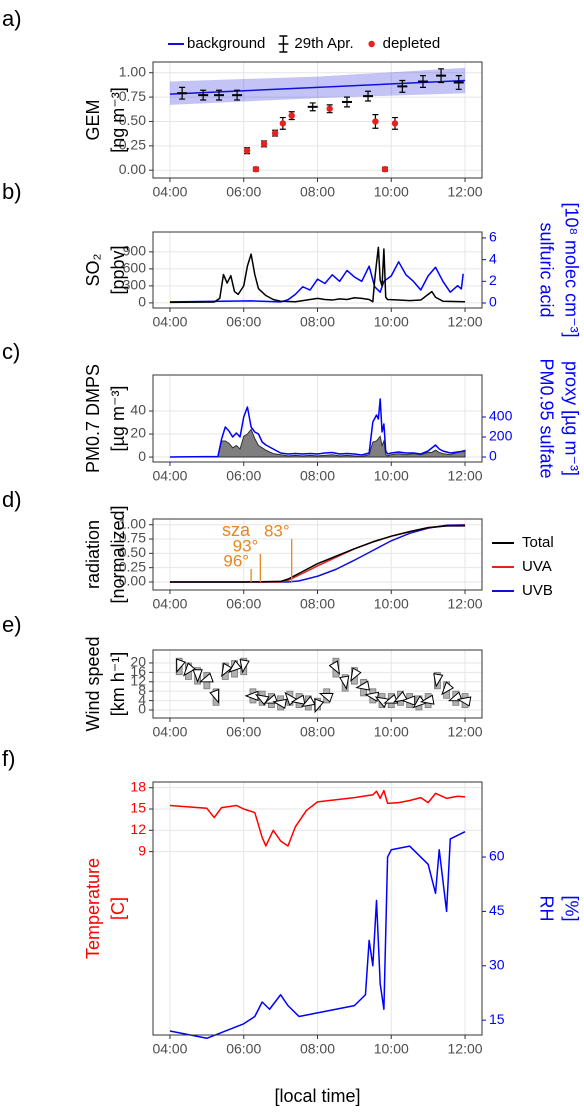 This screenshot has width=584, height=1115. Describe the element at coordinates (497, 964) in the screenshot. I see `y2-tick-label: 30` at that location.